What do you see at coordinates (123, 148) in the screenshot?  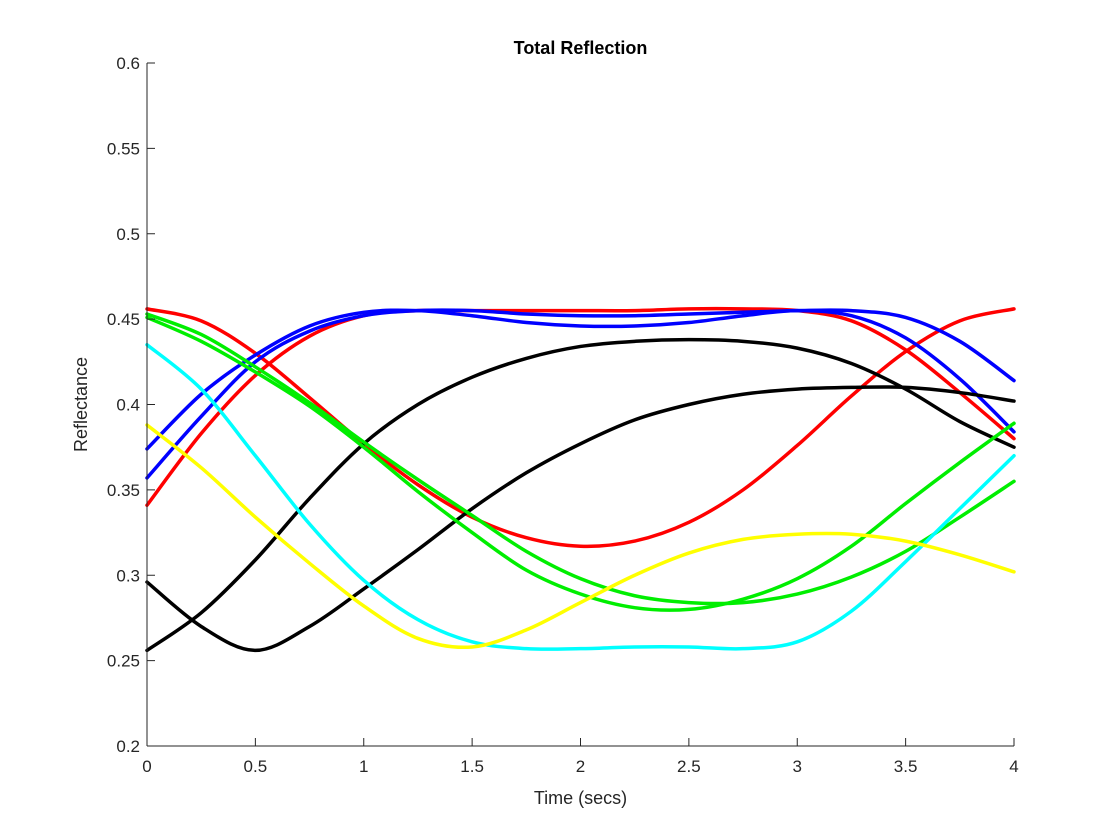 I see `y-tick-label: 0.55` at bounding box center [123, 148].